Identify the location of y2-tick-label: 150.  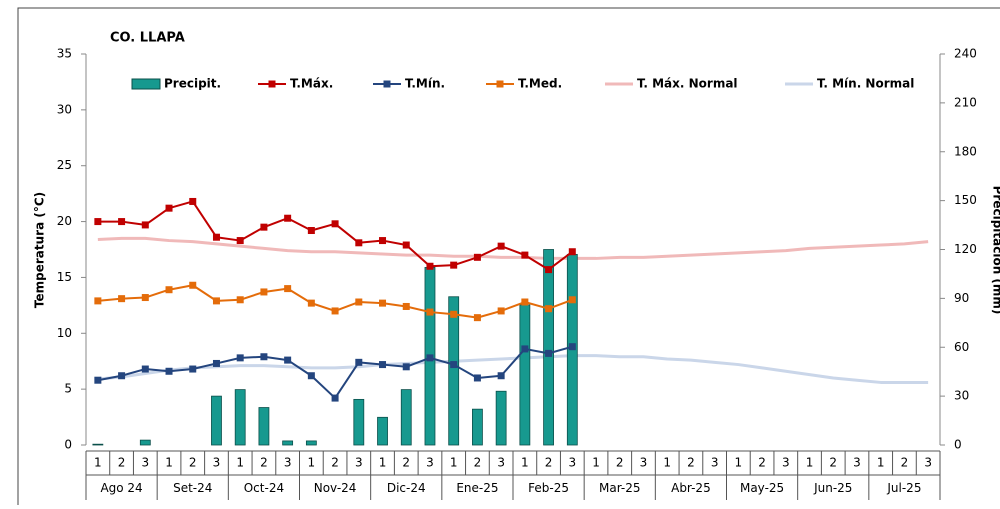
(965, 200).